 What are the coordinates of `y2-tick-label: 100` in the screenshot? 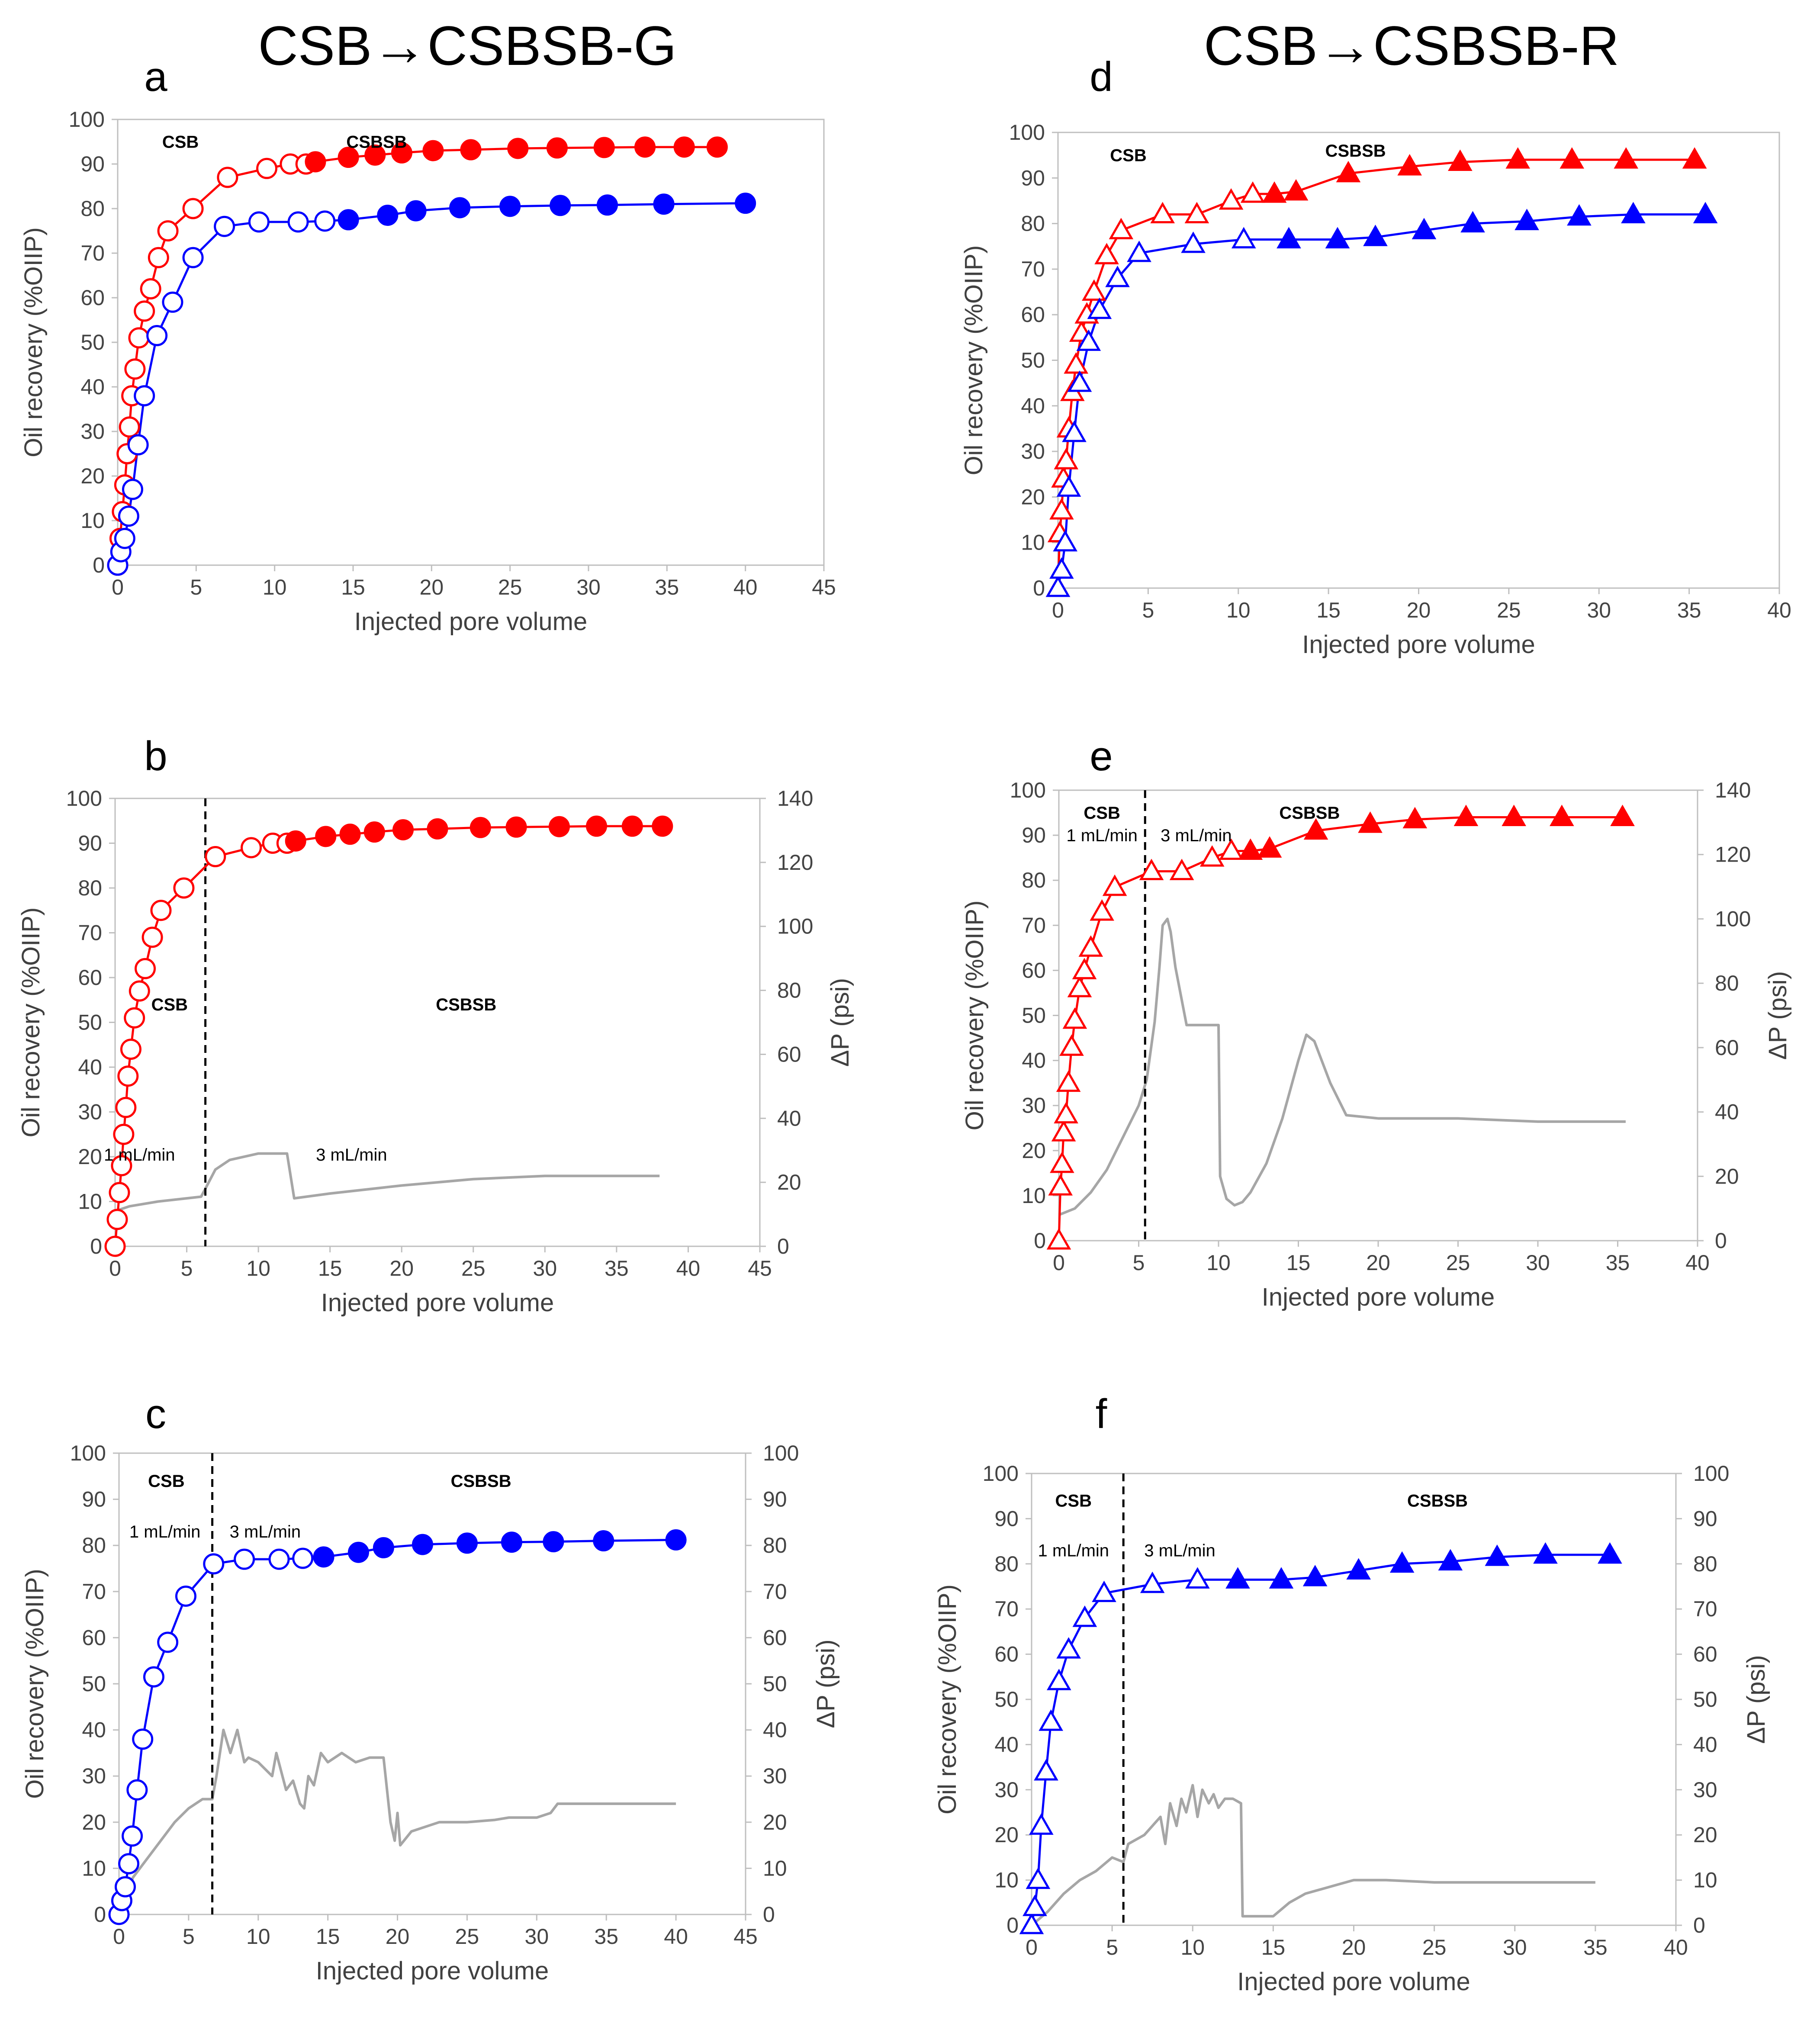 It's located at (795, 927).